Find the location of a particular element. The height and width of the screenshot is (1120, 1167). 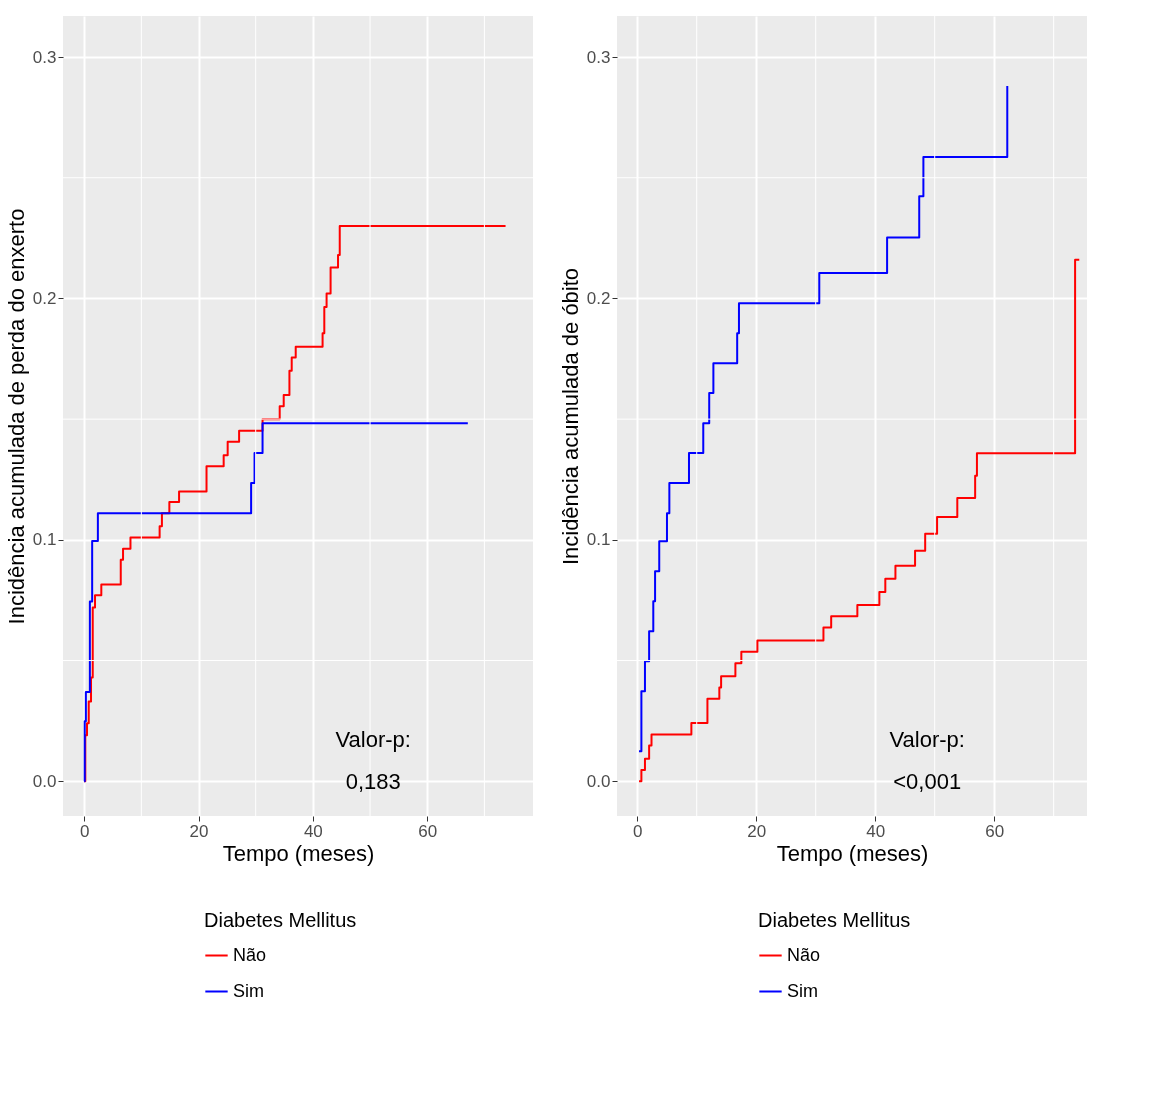

y-axis-title: Incidência acumulada de óbito is located at coordinates (570, 416).